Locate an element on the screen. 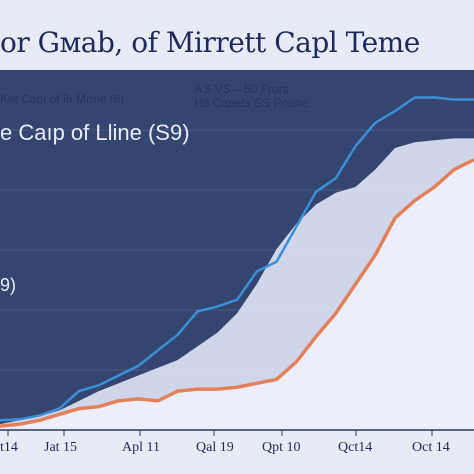 The image size is (474, 474). x-tick-label: Apl 11 is located at coordinates (141, 447).